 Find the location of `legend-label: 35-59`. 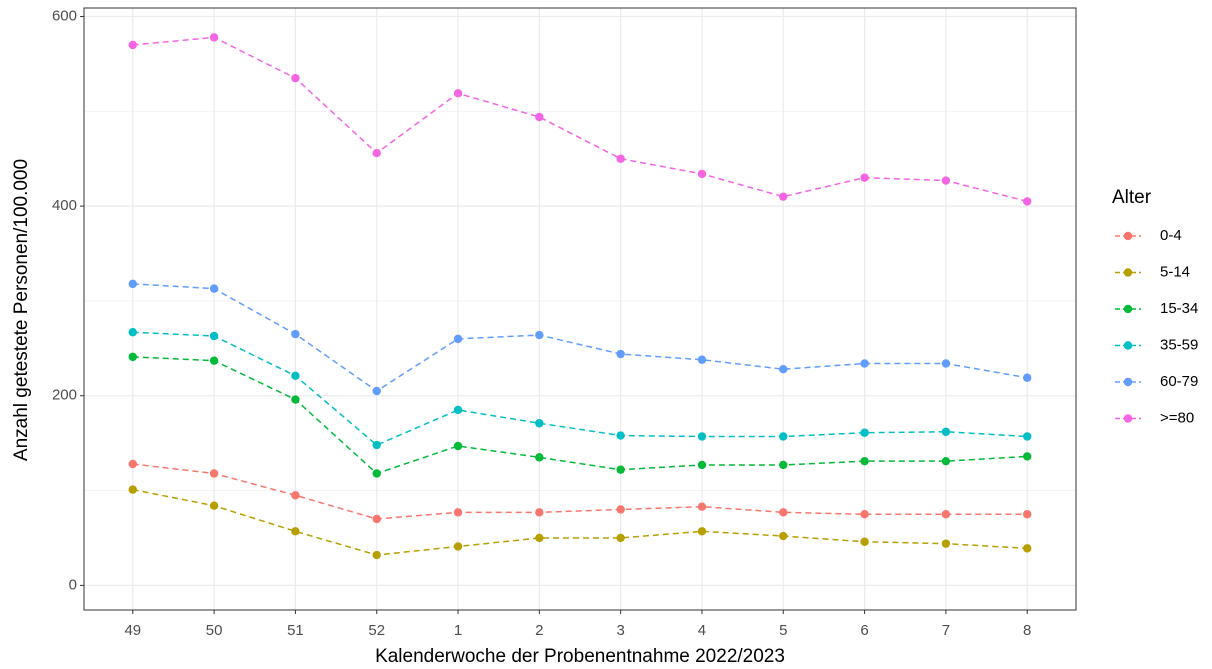

legend-label: 35-59 is located at coordinates (1179, 344).